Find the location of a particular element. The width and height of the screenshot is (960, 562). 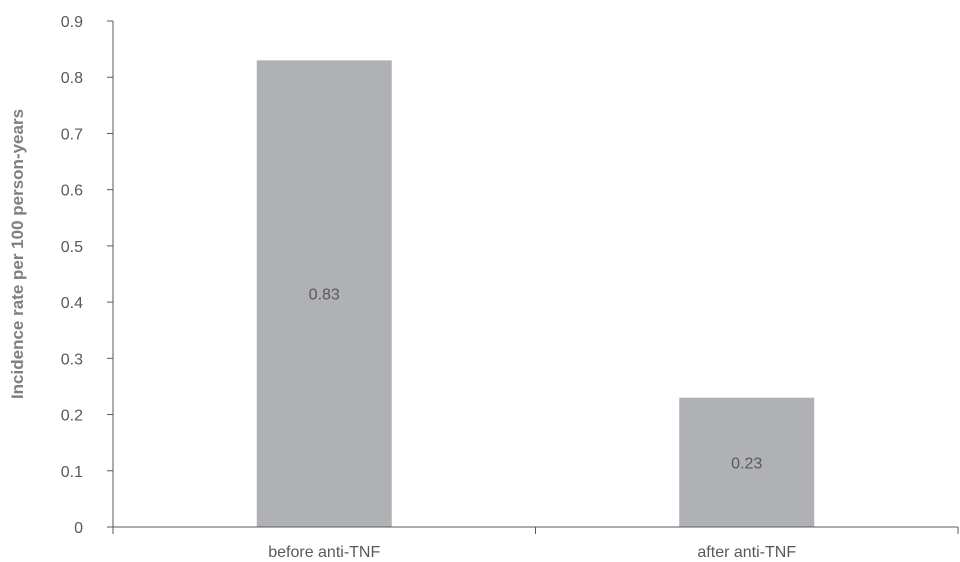

y-tick-label: 0.3 is located at coordinates (72, 359).